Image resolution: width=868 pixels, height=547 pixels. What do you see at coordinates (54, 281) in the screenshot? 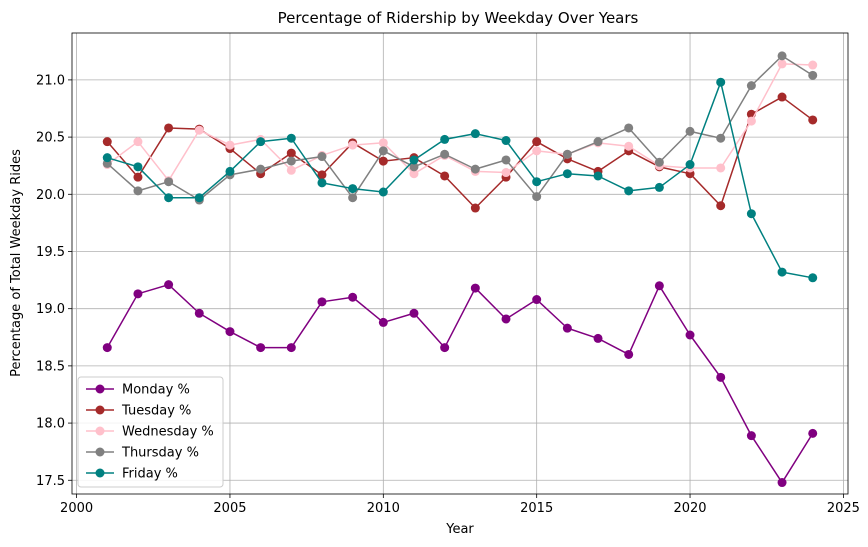
I see `y-axis-ticks: 17.5 18.0 18.5 19.0 19.5 20.0 20.5 21.0` at bounding box center [54, 281].